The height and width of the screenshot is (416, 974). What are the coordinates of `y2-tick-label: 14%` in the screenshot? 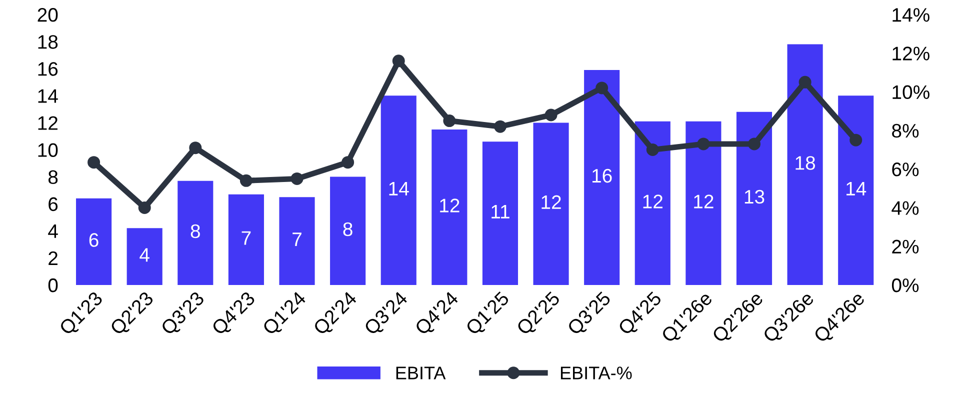 It's located at (911, 15).